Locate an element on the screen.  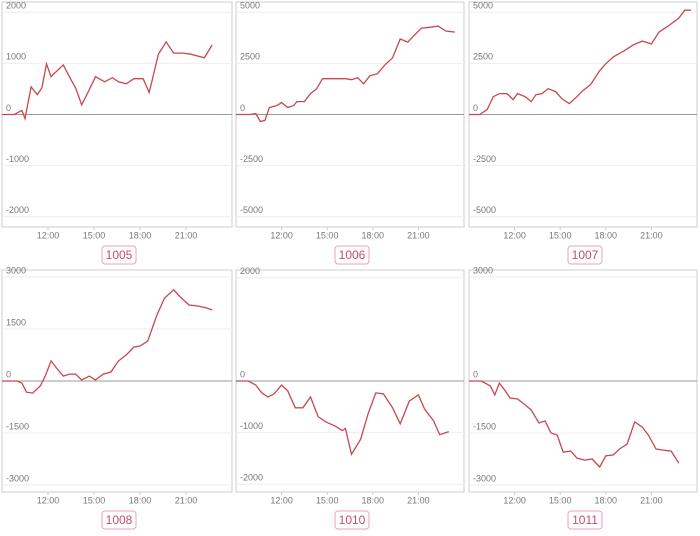
chart-title: 1006 is located at coordinates (352, 255).